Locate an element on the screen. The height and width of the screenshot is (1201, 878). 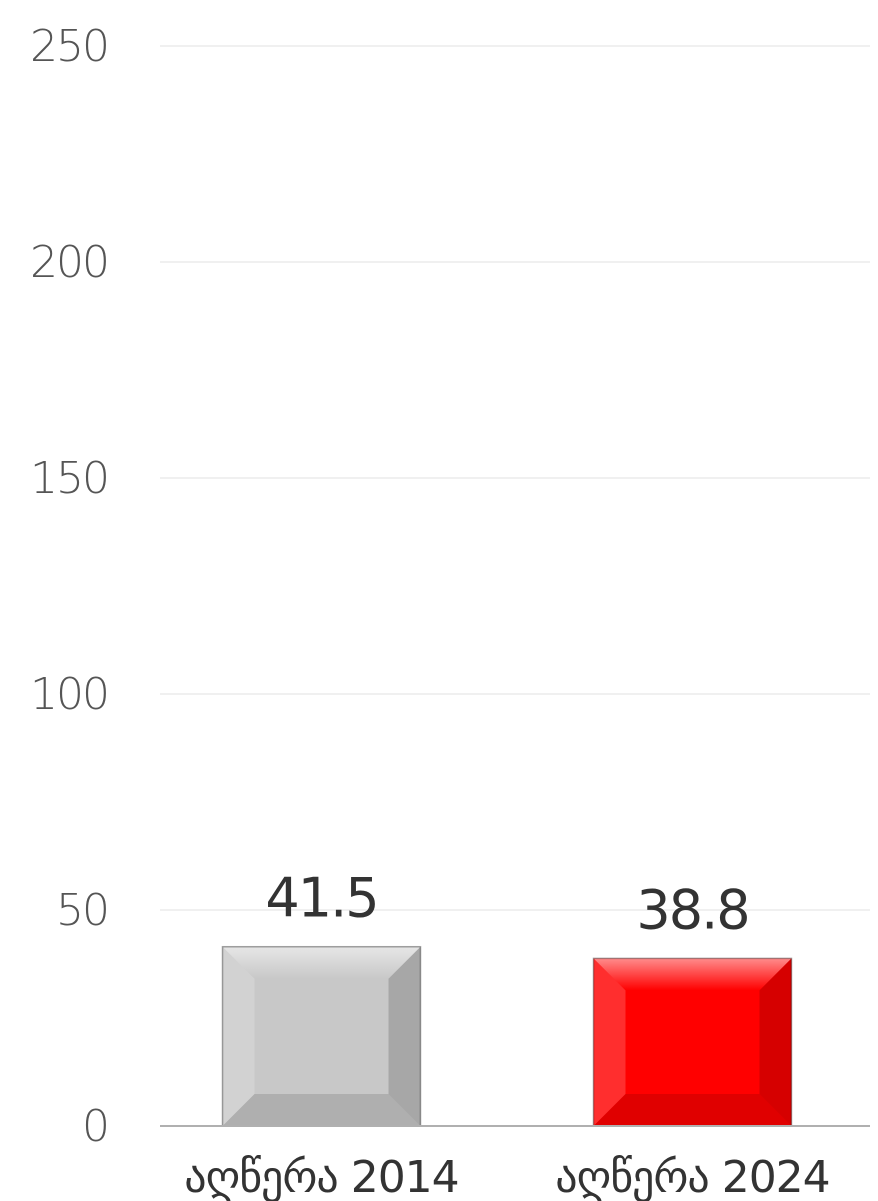
x-category-label: აღწერა 2024 is located at coordinates (692, 1176).